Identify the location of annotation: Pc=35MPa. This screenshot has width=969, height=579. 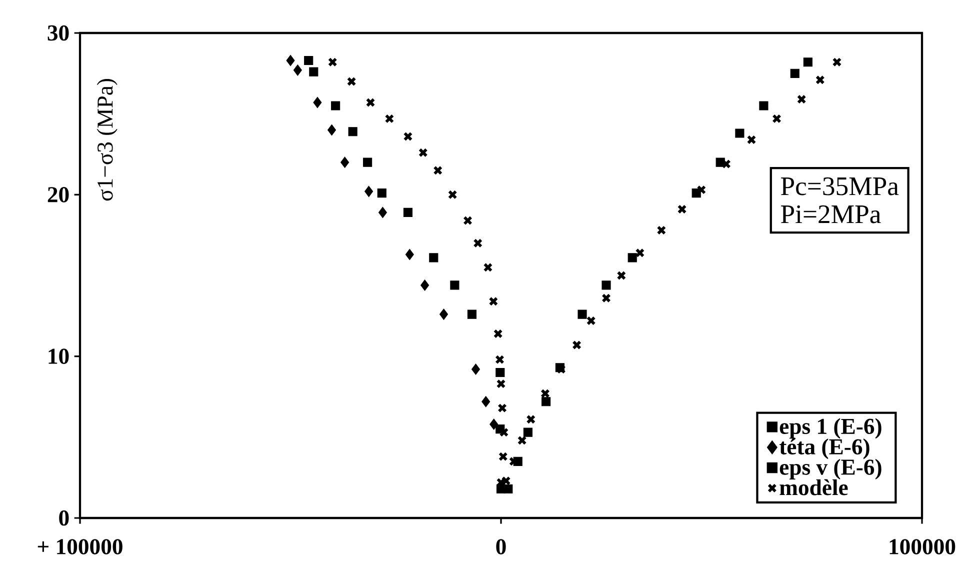
(840, 186).